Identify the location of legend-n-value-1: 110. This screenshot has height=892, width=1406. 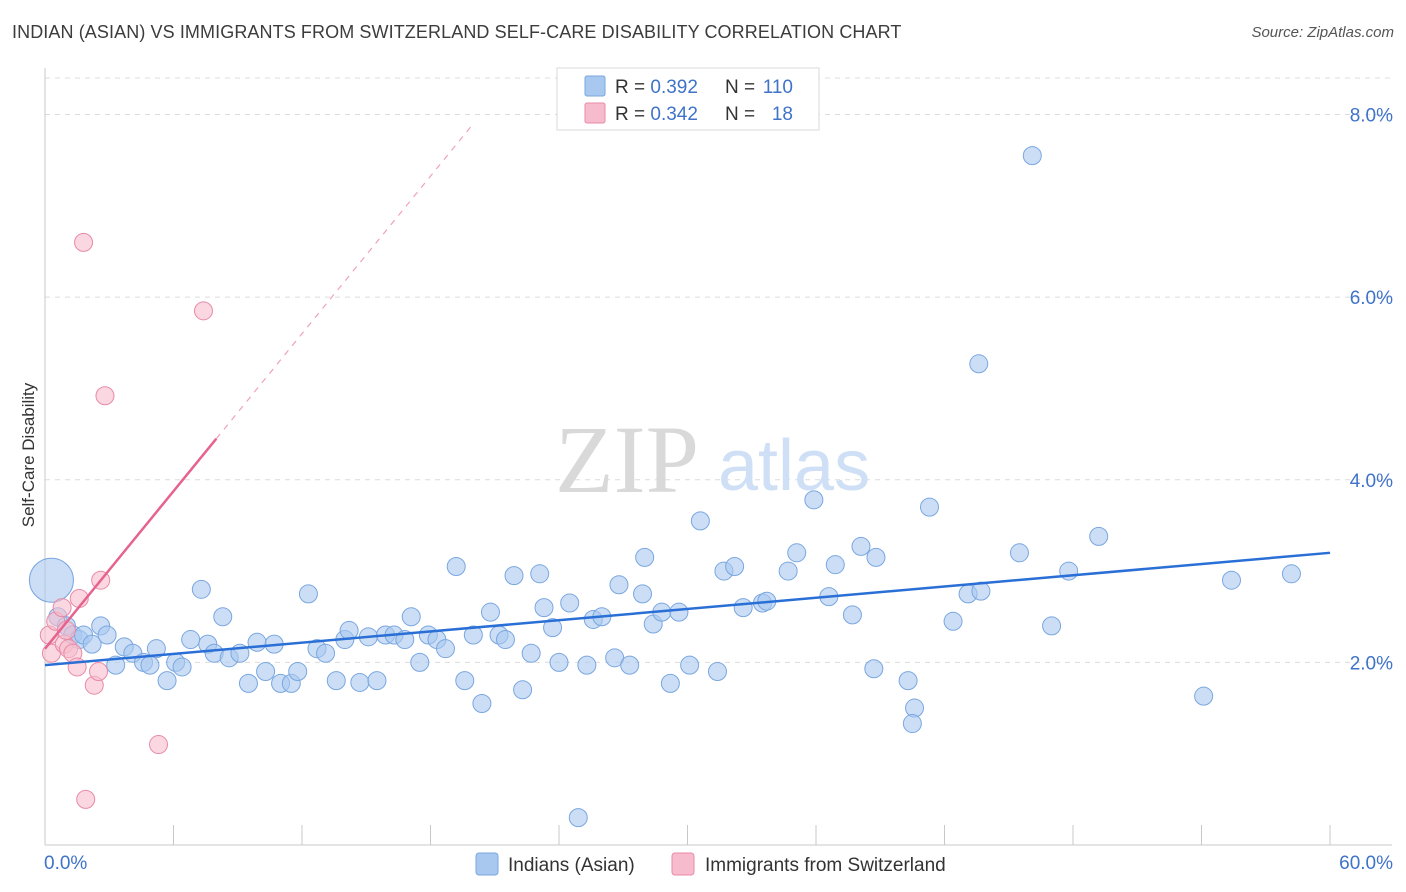
(778, 87).